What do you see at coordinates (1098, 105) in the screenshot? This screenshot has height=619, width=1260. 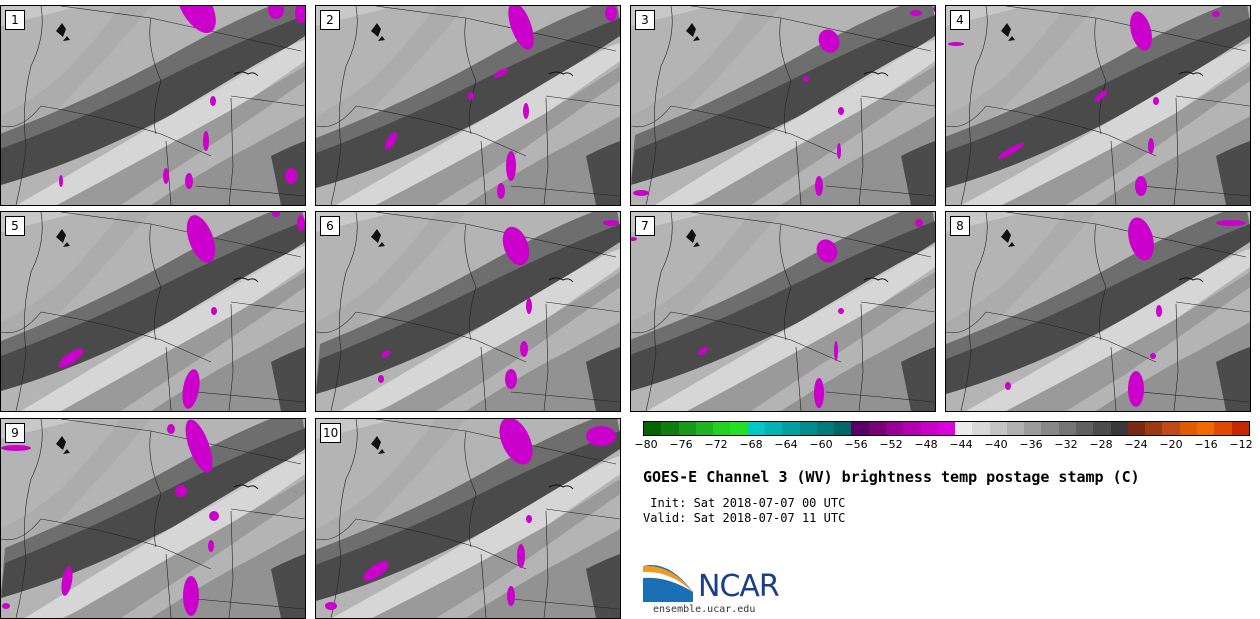 I see `ensemble-member-panel: 4` at bounding box center [1098, 105].